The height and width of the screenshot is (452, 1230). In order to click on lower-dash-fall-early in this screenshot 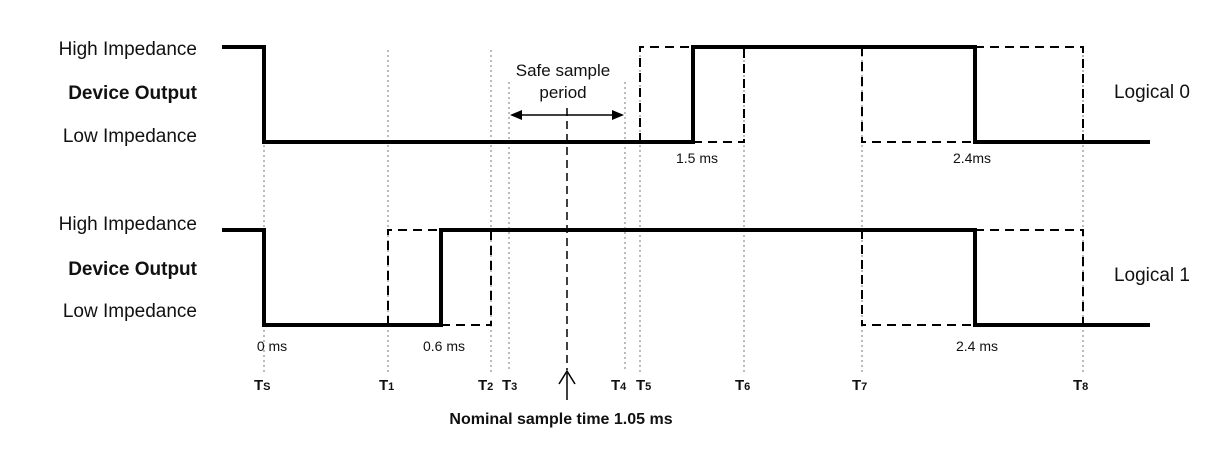, I will do `click(918, 278)`.